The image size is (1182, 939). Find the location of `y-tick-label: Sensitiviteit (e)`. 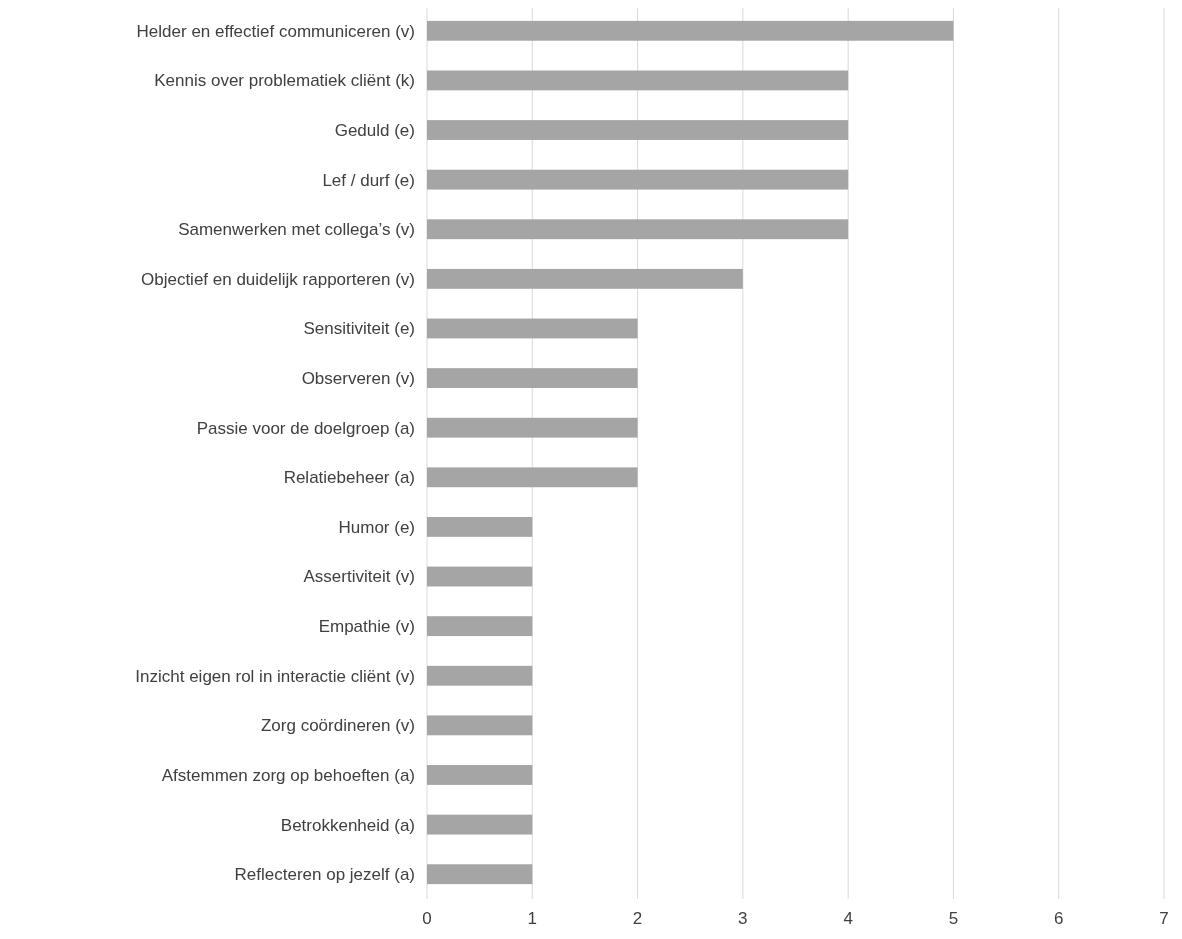

y-tick-label: Sensitiviteit (e) is located at coordinates (359, 329).